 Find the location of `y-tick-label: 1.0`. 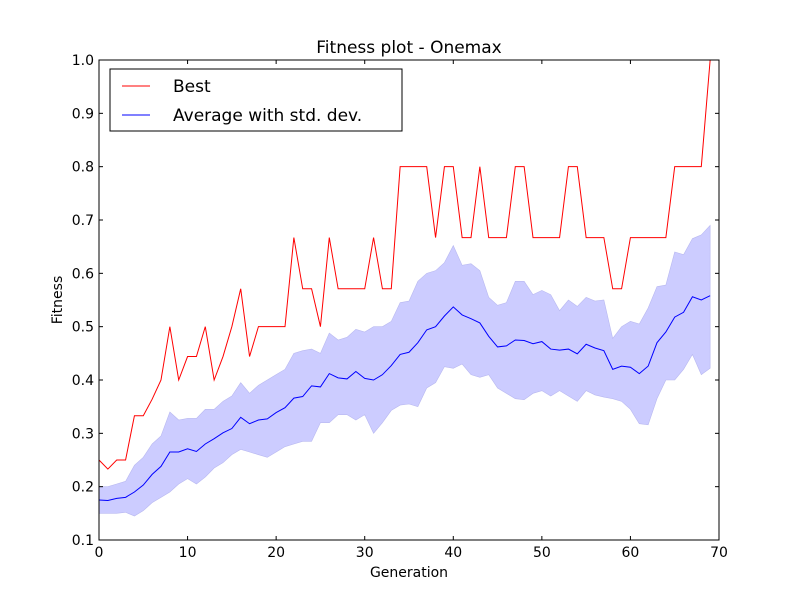

y-tick-label: 1.0 is located at coordinates (83, 61).